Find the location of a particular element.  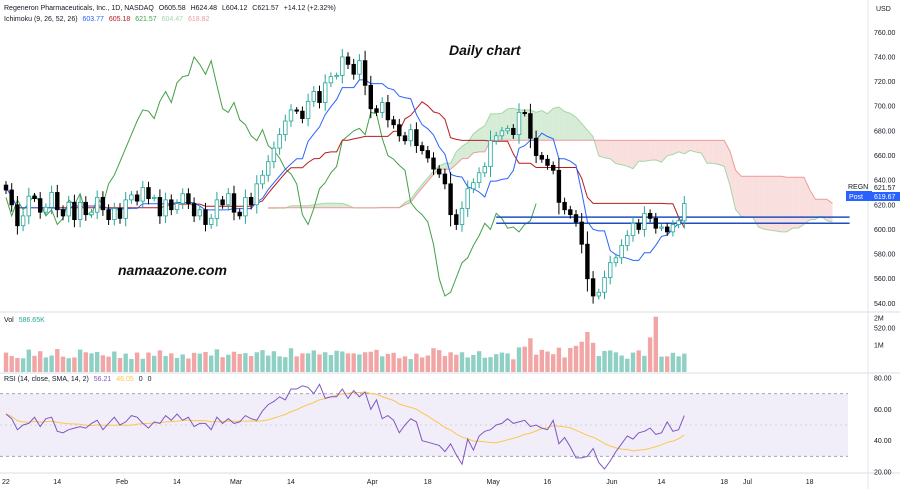

volume-legend: Vol 586.65K is located at coordinates (26, 320).